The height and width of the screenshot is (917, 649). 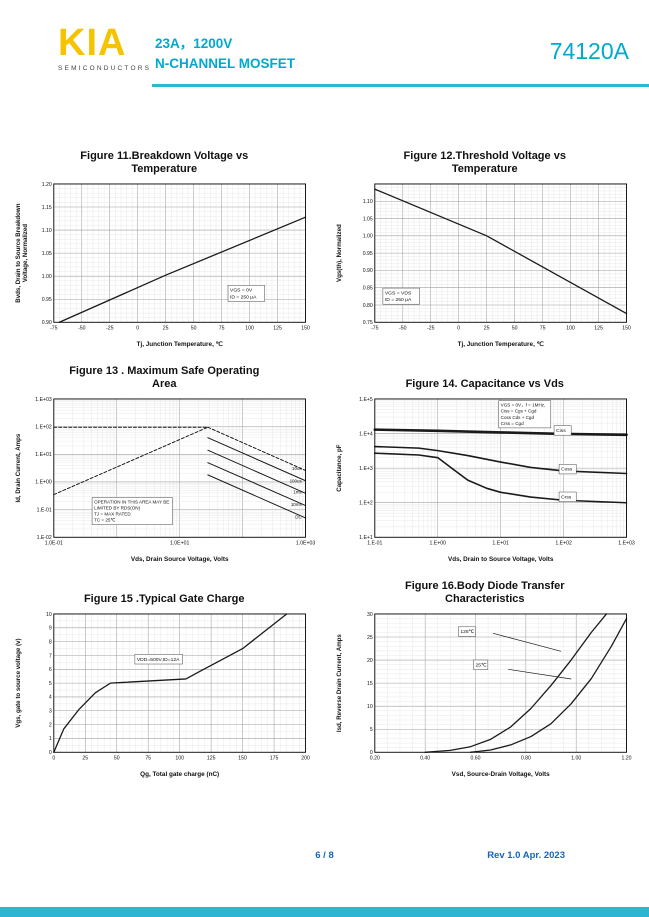 I want to click on svg-text: 8, so click(x=50, y=643).